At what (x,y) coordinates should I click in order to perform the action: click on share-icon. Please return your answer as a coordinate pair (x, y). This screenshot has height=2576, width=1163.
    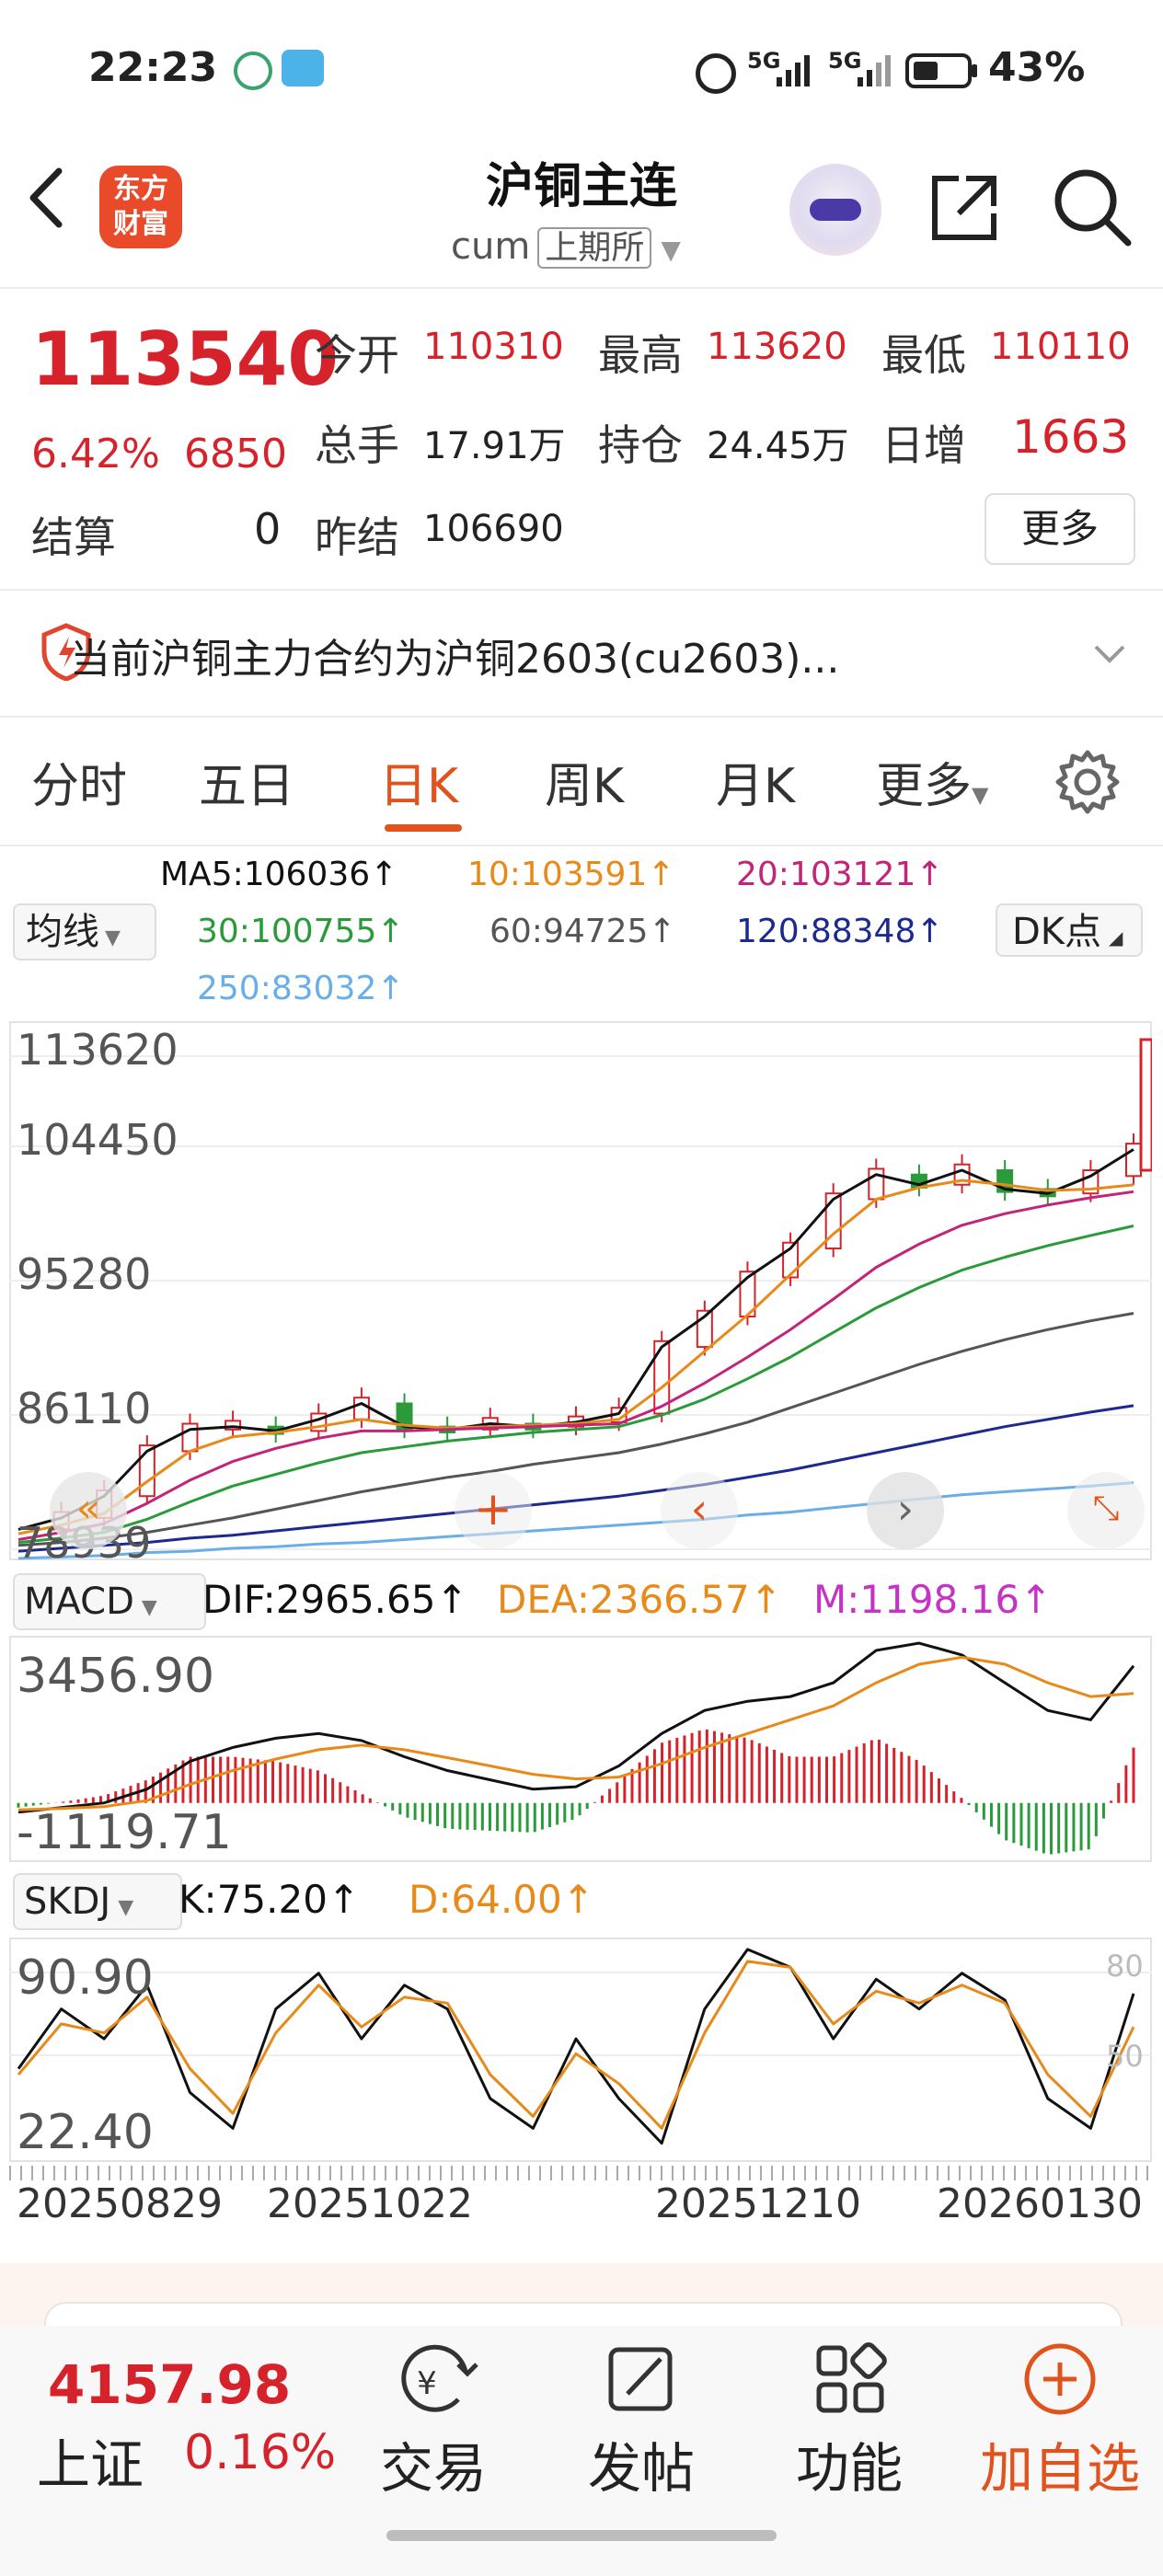
    Looking at the image, I should click on (965, 208).